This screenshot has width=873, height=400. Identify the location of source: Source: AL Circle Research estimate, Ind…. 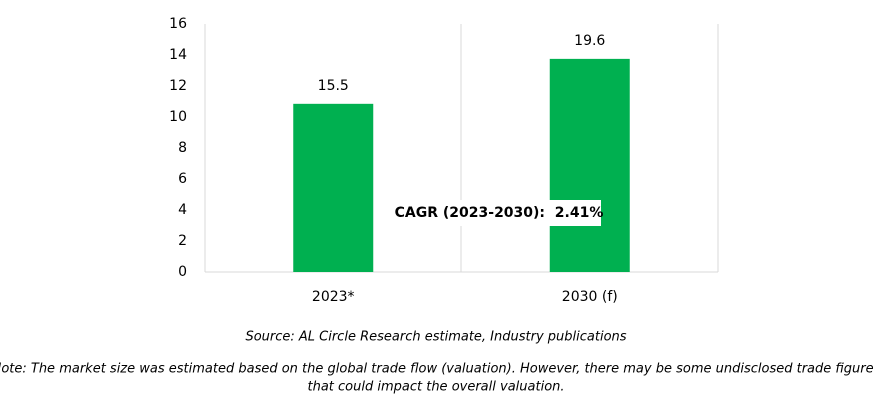
(435, 337).